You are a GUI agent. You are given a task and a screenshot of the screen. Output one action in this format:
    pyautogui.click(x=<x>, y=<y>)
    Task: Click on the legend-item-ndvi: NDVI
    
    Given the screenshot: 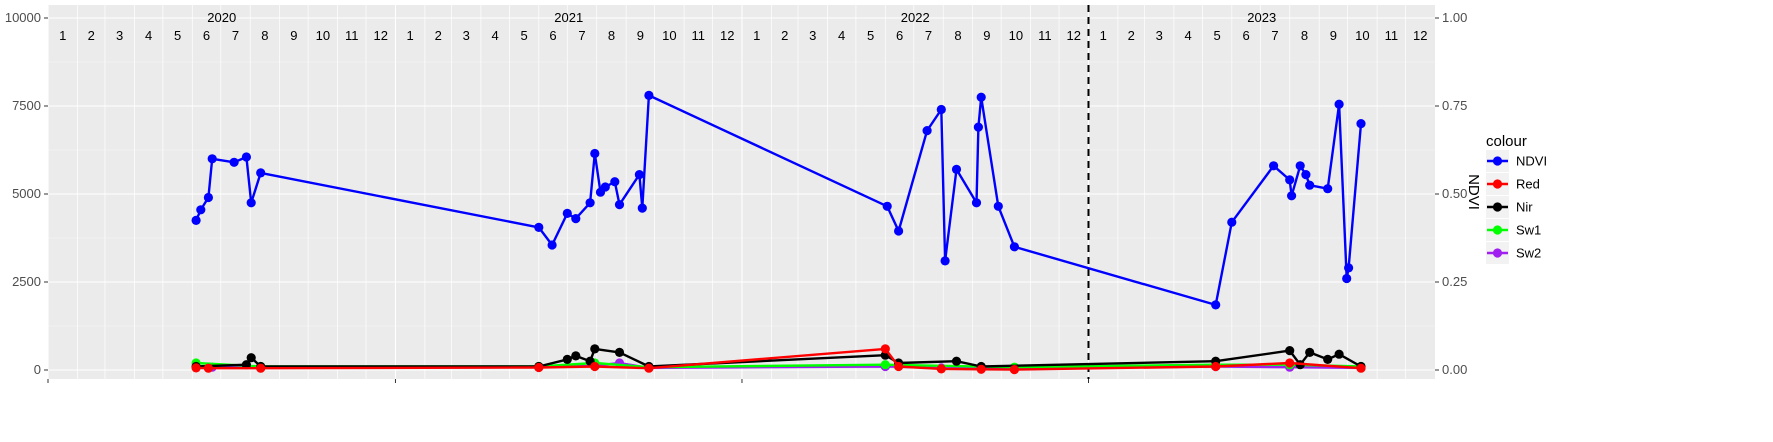 What is the action you would take?
    pyautogui.click(x=1516, y=161)
    